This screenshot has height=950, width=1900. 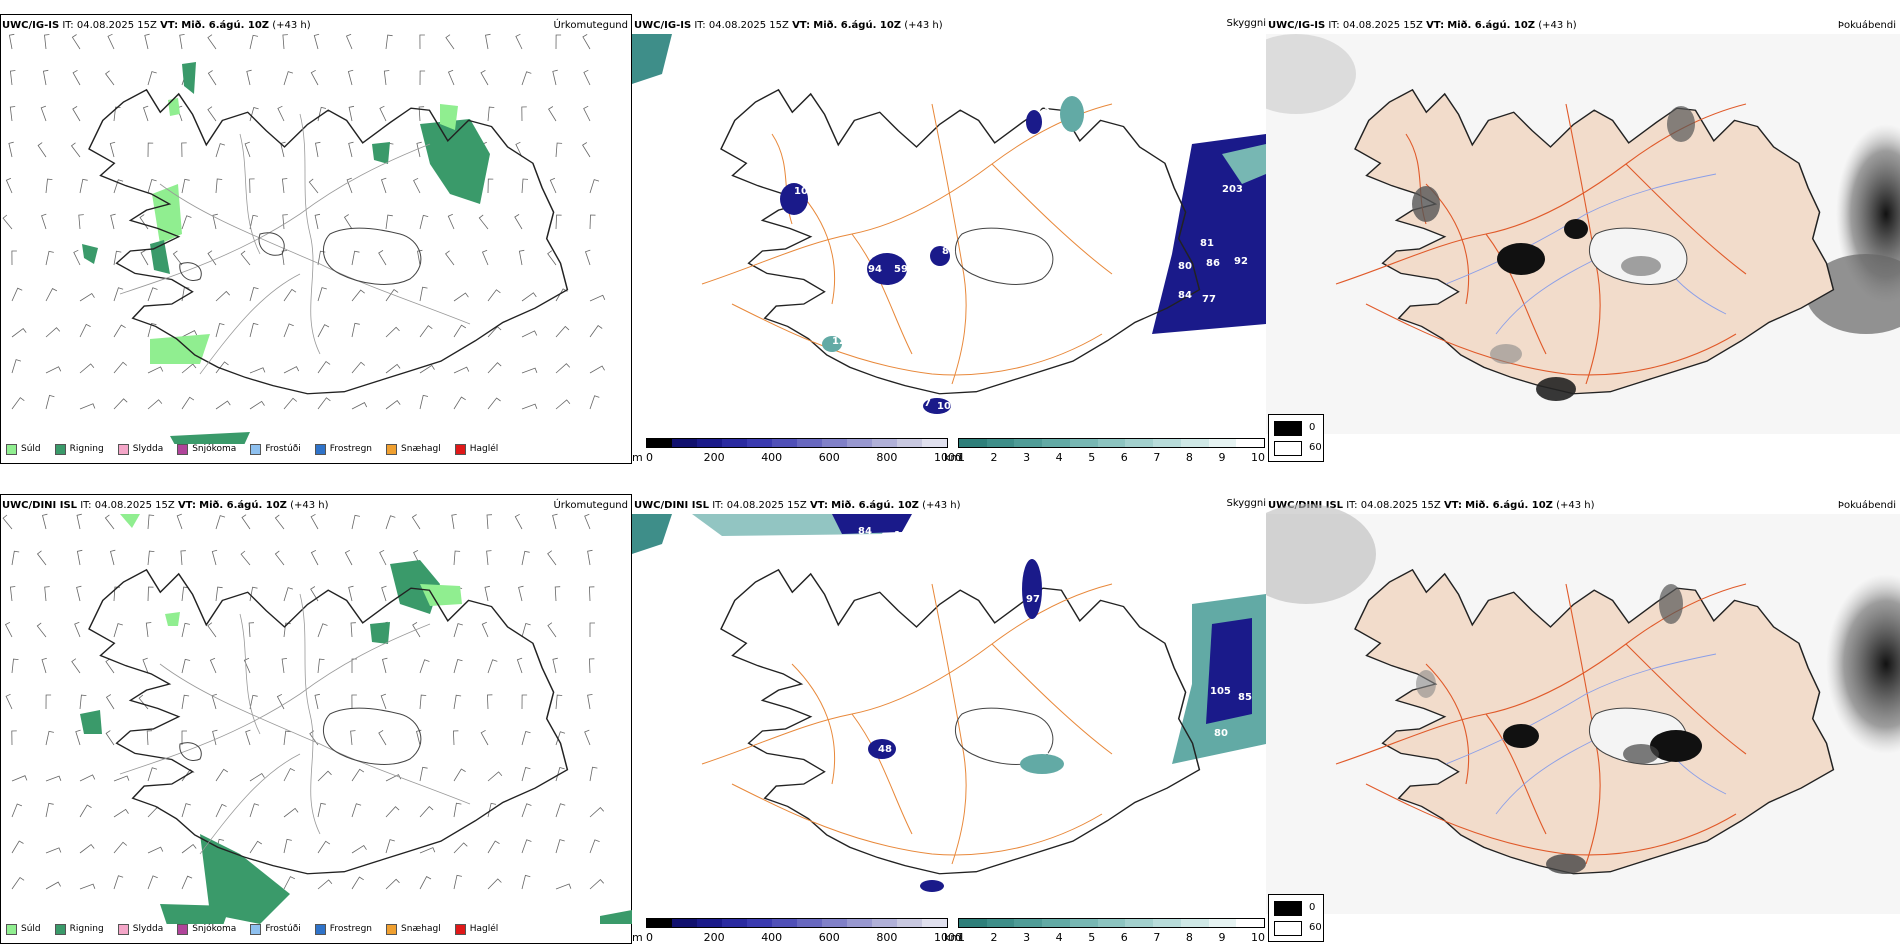 I want to click on precip-legend-item: Frostregn, so click(x=343, y=929).